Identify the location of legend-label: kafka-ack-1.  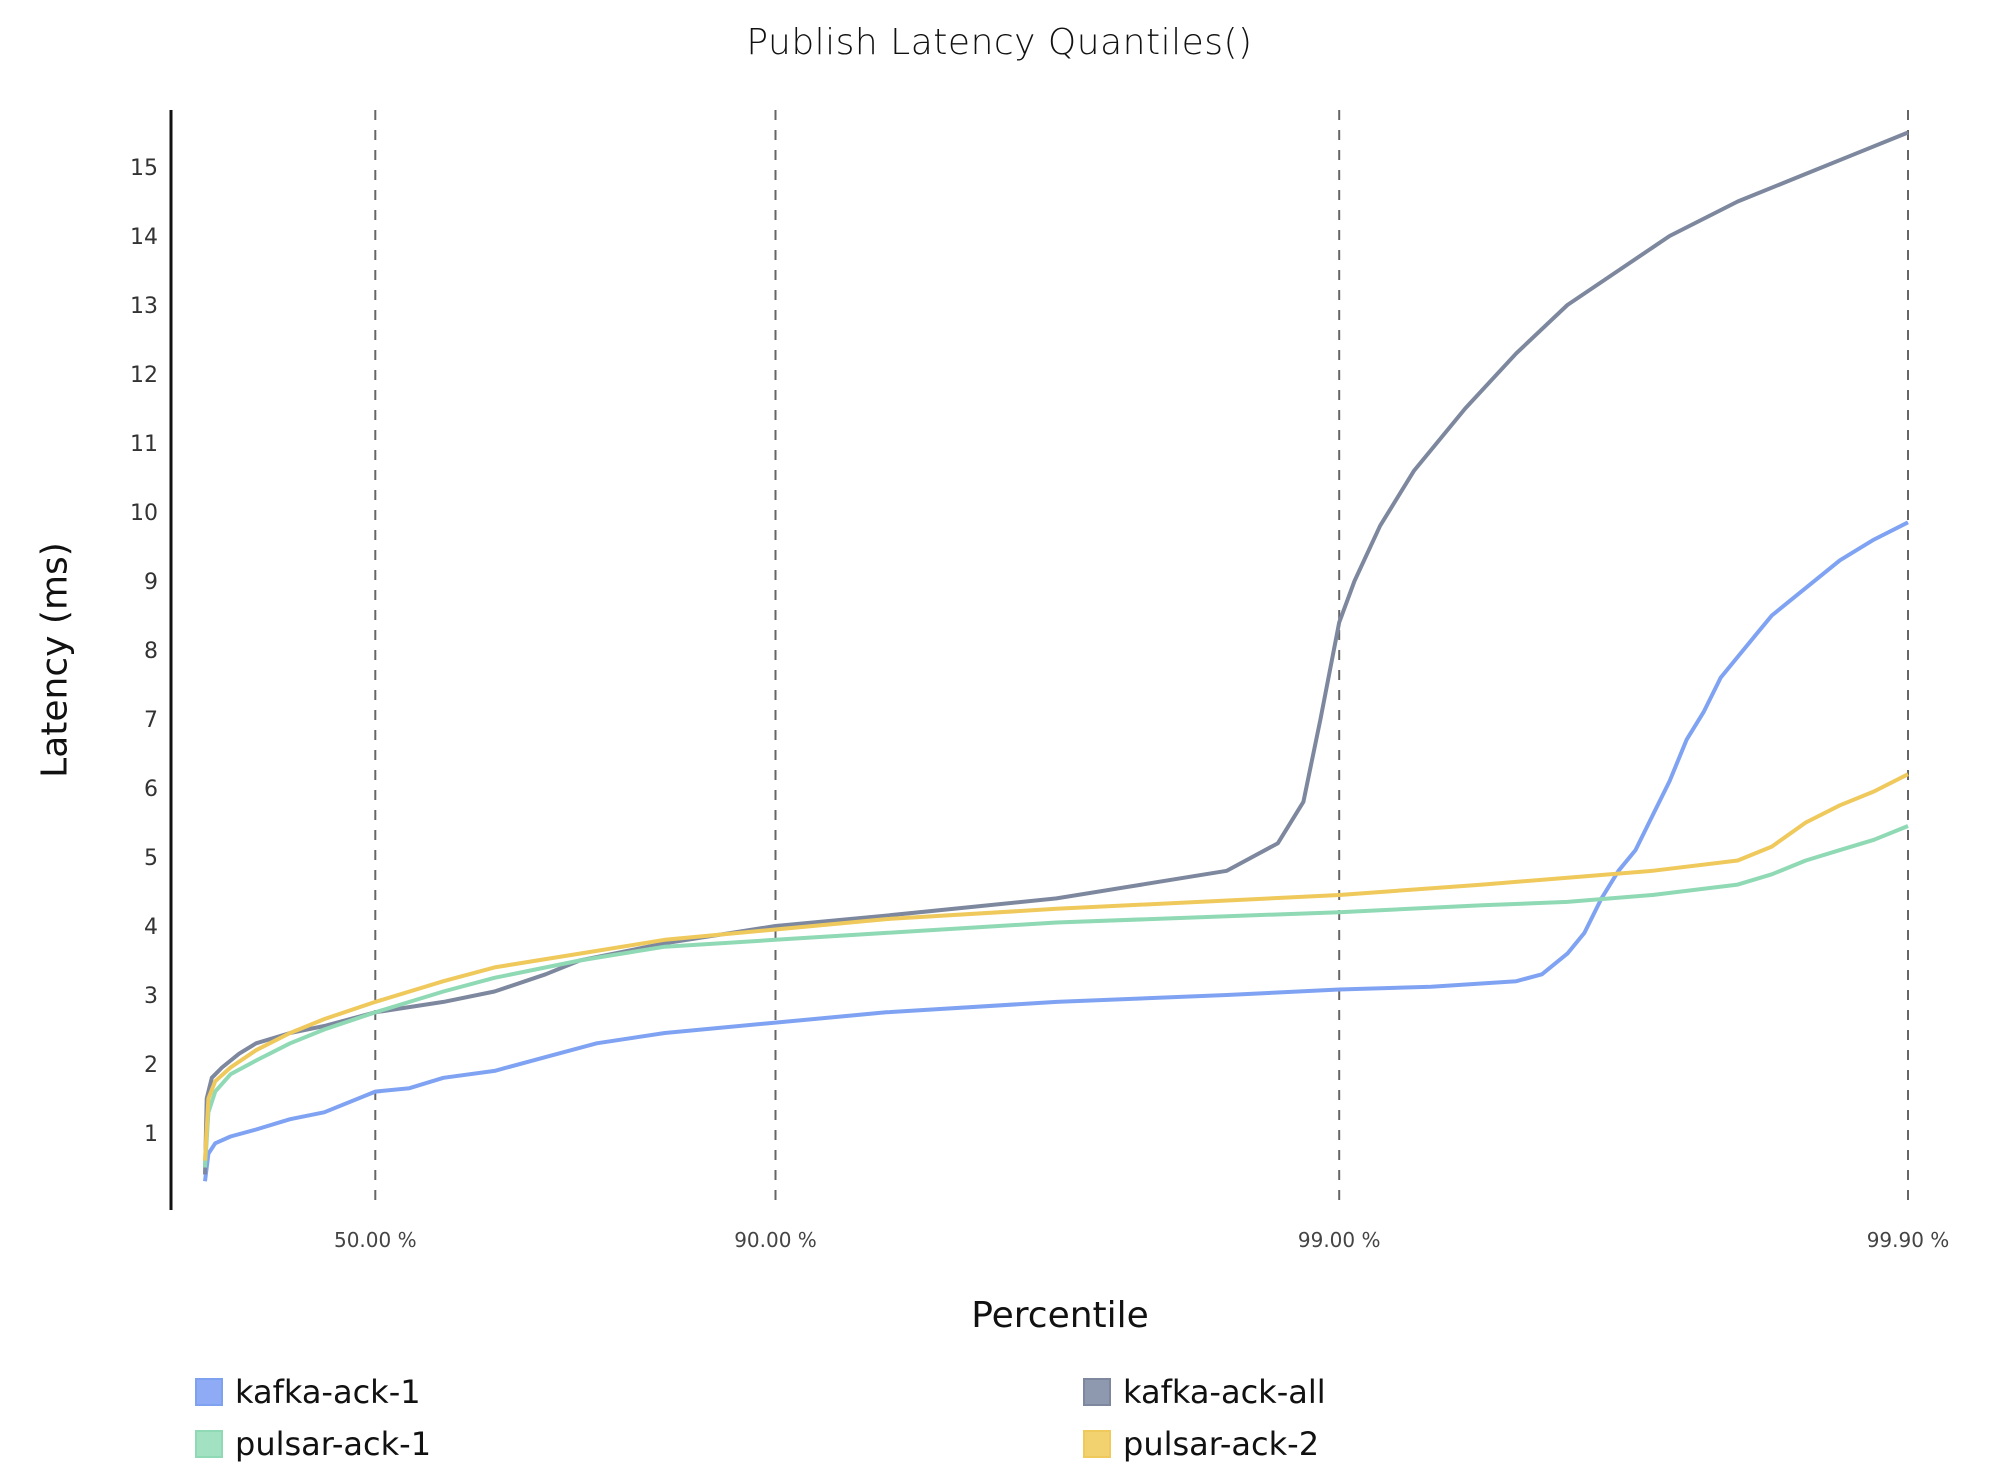
(328, 1392).